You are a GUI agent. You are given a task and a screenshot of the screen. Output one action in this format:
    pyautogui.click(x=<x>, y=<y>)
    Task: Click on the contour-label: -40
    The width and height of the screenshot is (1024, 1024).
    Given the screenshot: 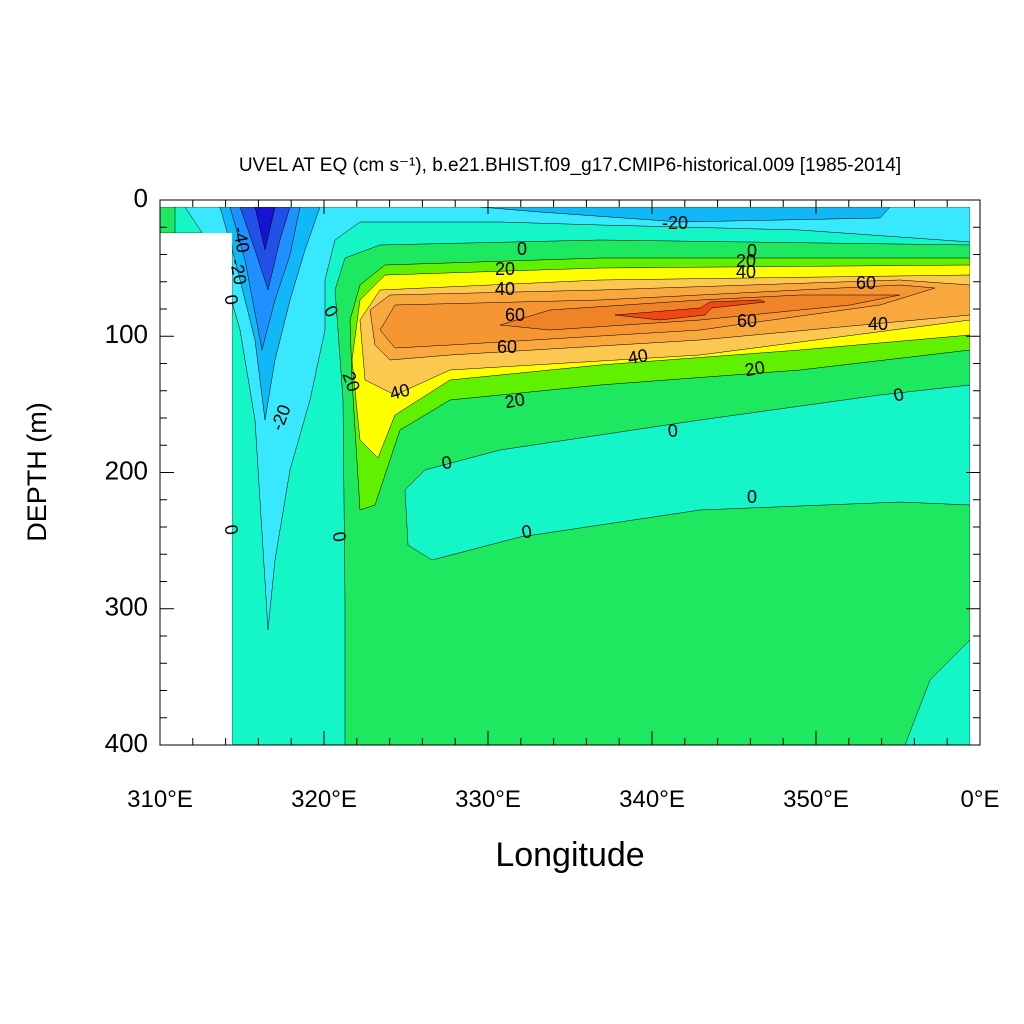 What is the action you would take?
    pyautogui.click(x=241, y=239)
    